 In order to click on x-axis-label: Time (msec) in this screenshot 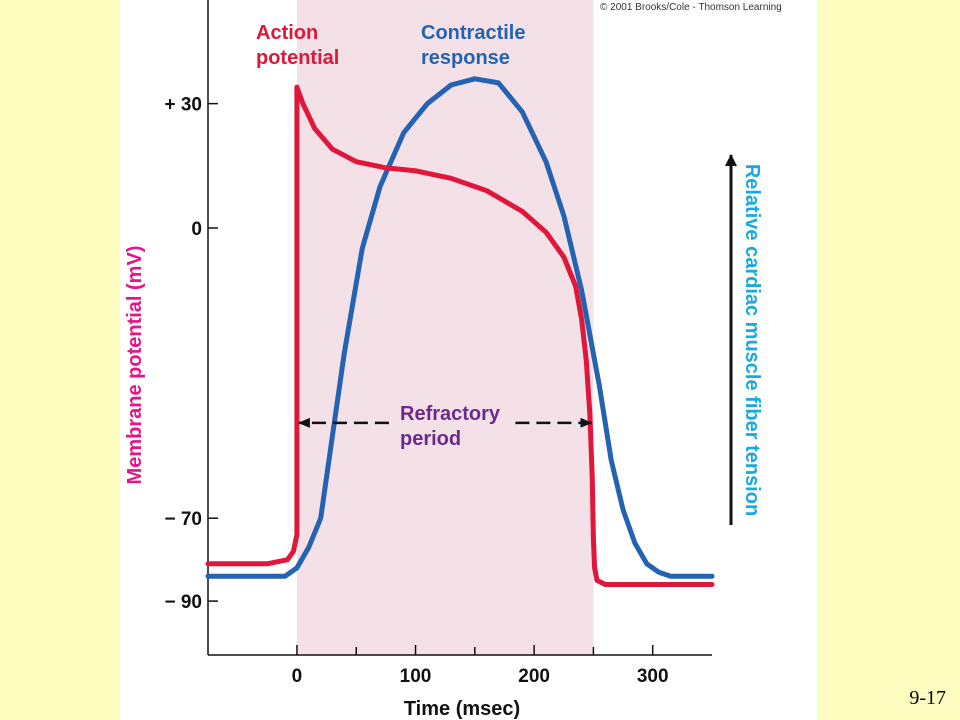, I will do `click(462, 709)`.